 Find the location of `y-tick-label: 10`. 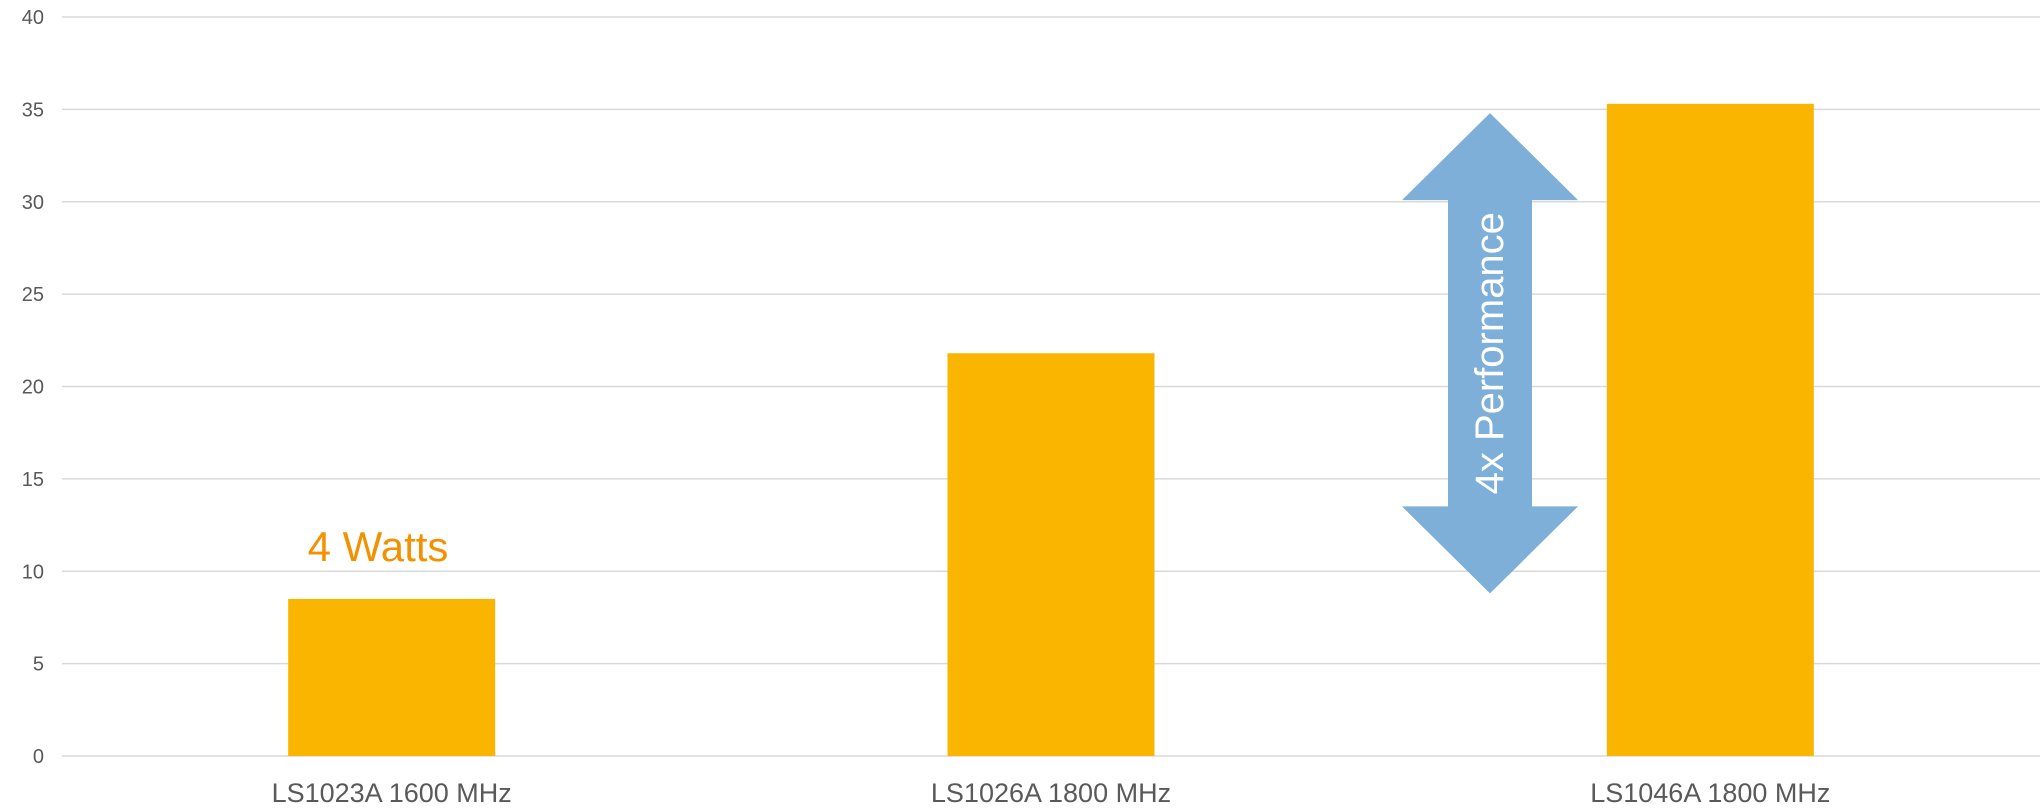

y-tick-label: 10 is located at coordinates (33, 572).